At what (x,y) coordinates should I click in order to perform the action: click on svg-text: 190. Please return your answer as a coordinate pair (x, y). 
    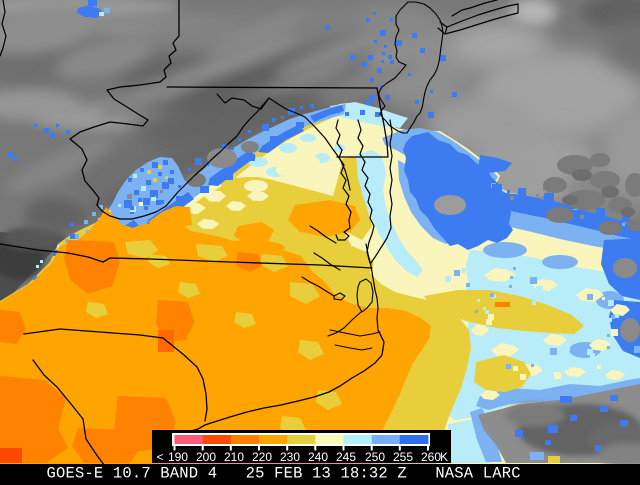
    Looking at the image, I should click on (178, 457).